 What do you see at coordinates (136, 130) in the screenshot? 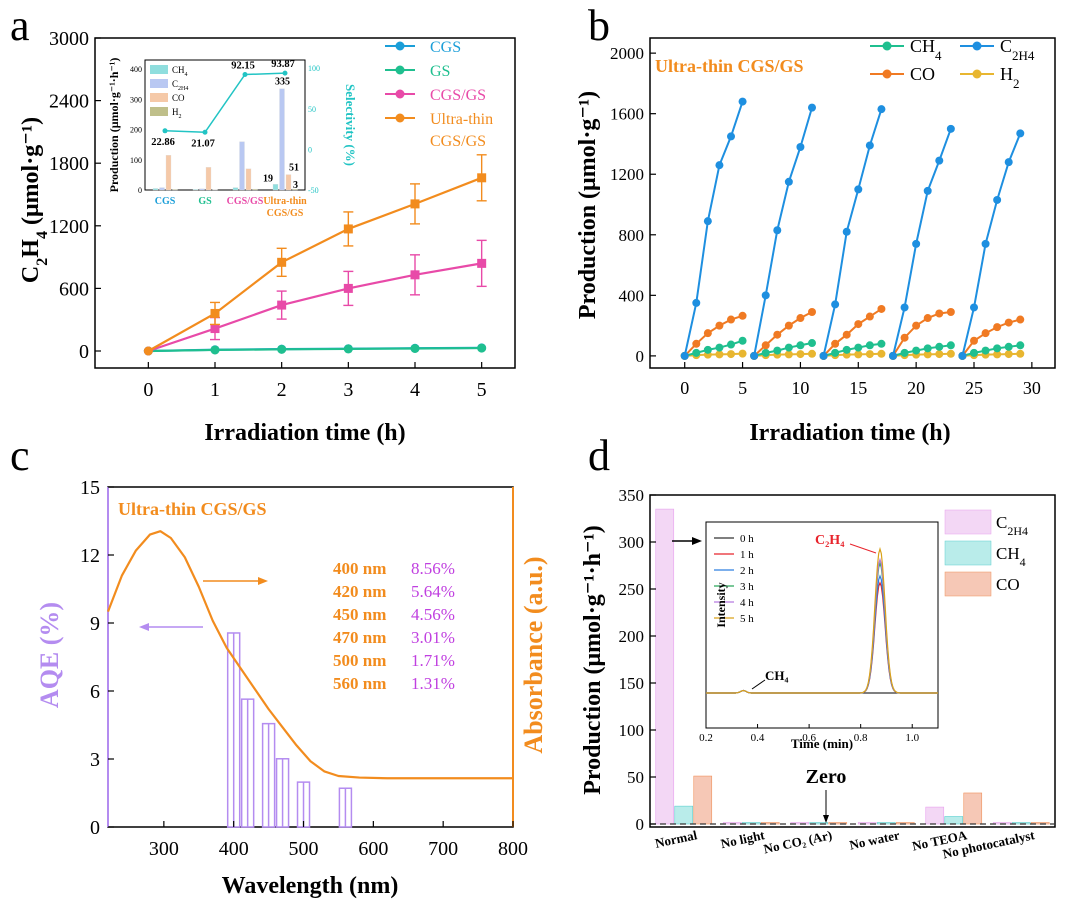
I see `inset-a-ytick: 200` at bounding box center [136, 130].